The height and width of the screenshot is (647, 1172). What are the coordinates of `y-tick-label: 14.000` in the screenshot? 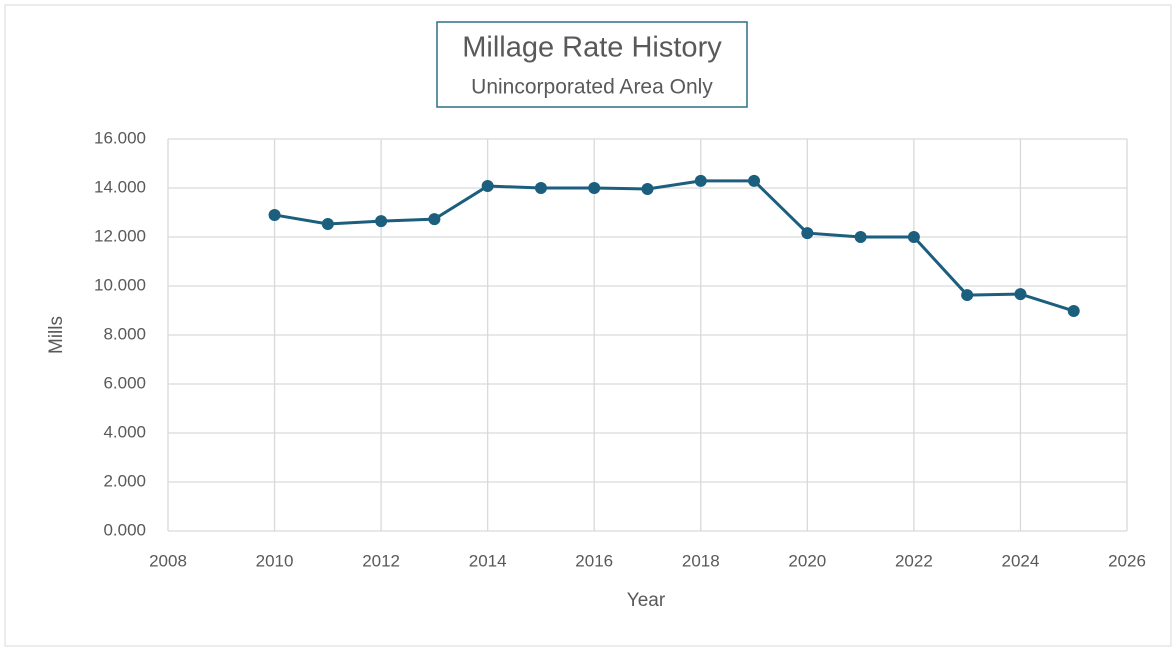 It's located at (120, 186).